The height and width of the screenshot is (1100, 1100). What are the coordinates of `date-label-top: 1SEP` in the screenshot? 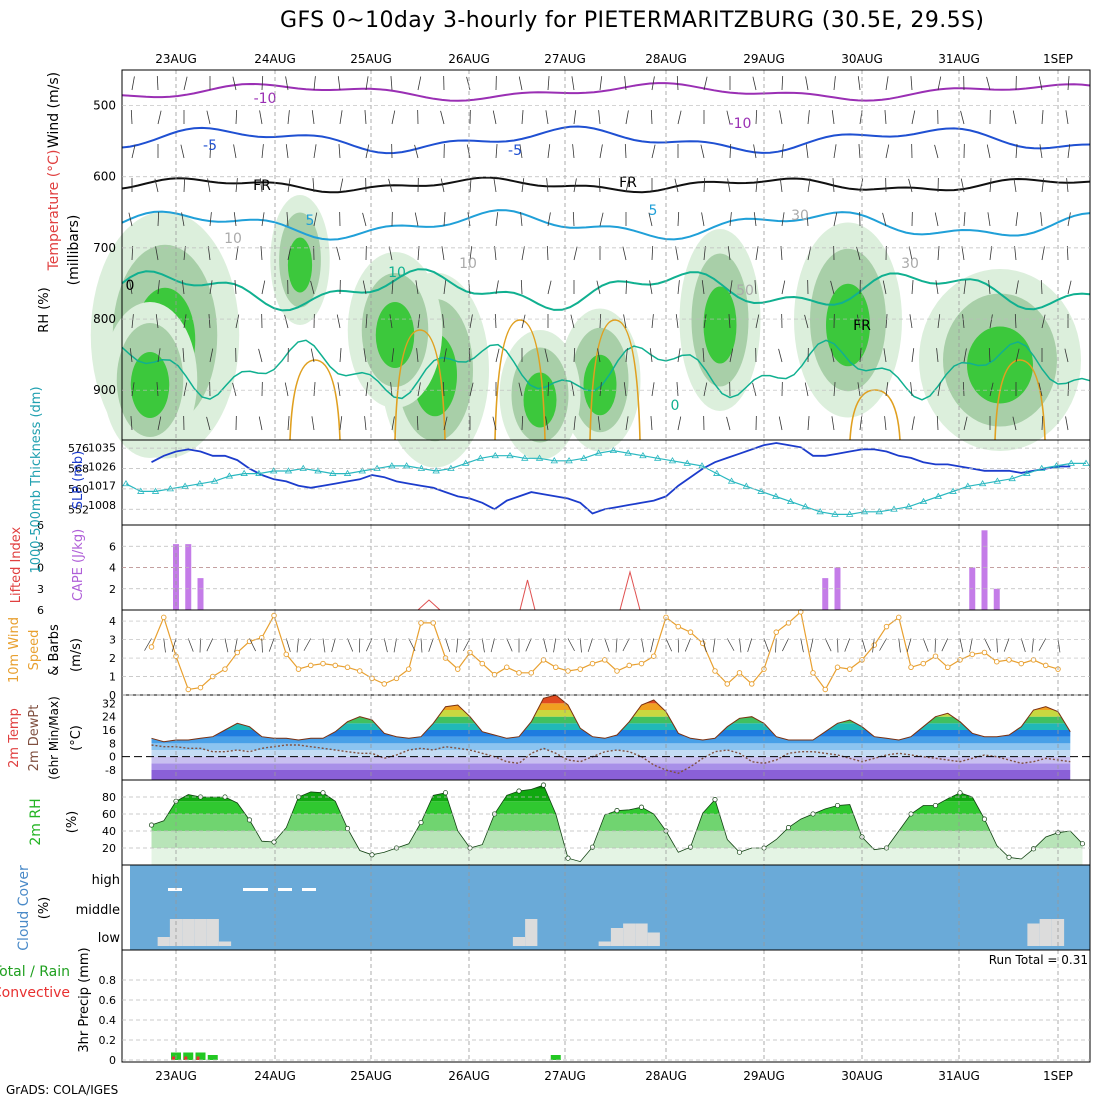 It's located at (1058, 59).